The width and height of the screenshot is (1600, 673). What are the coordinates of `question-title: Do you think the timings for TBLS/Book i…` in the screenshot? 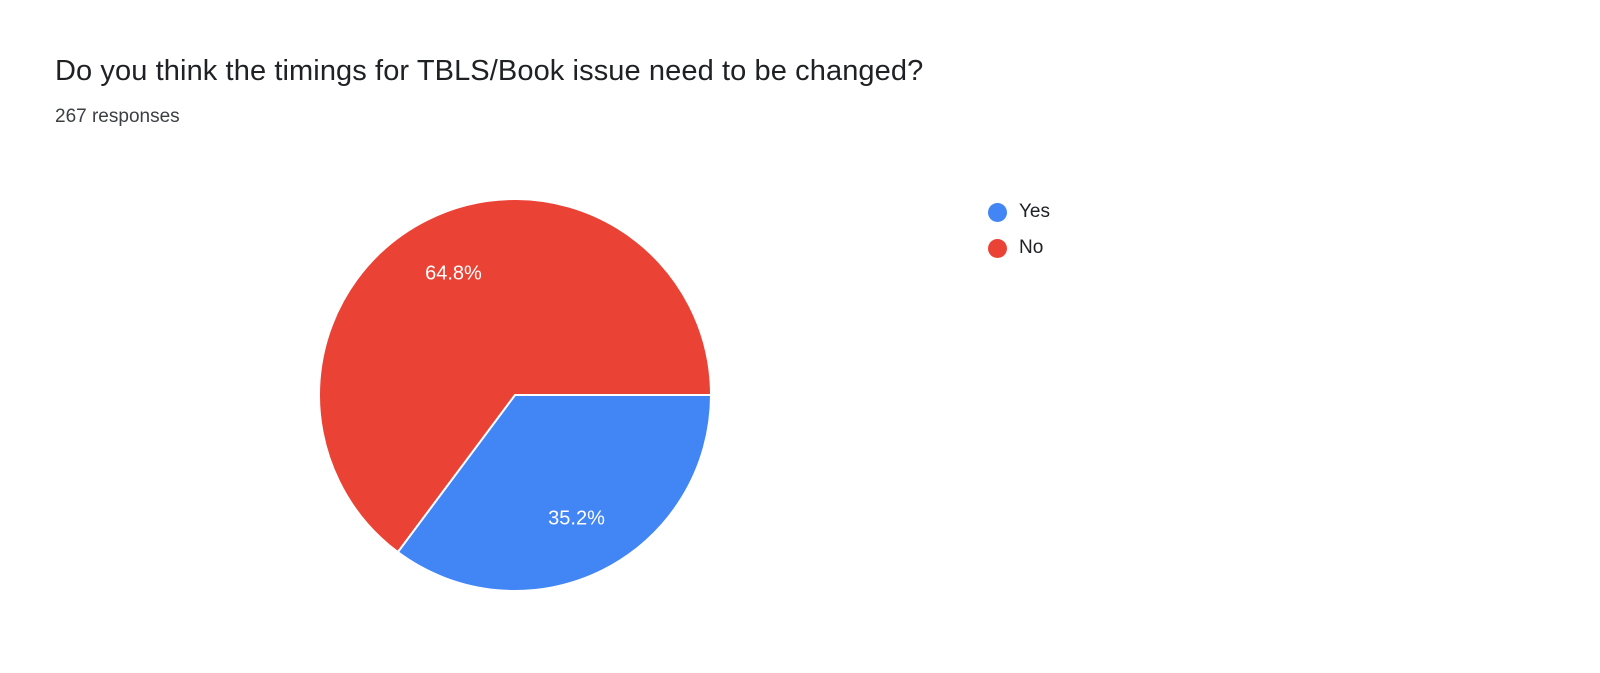 It's located at (489, 71).